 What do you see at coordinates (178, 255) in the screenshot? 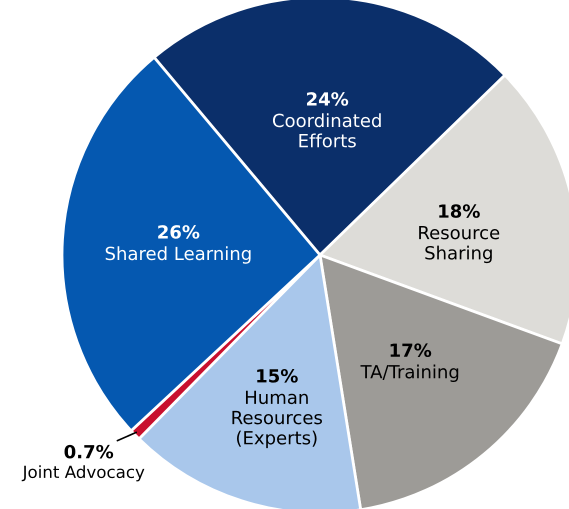
I see `slice-label: Shared Learning` at bounding box center [178, 255].